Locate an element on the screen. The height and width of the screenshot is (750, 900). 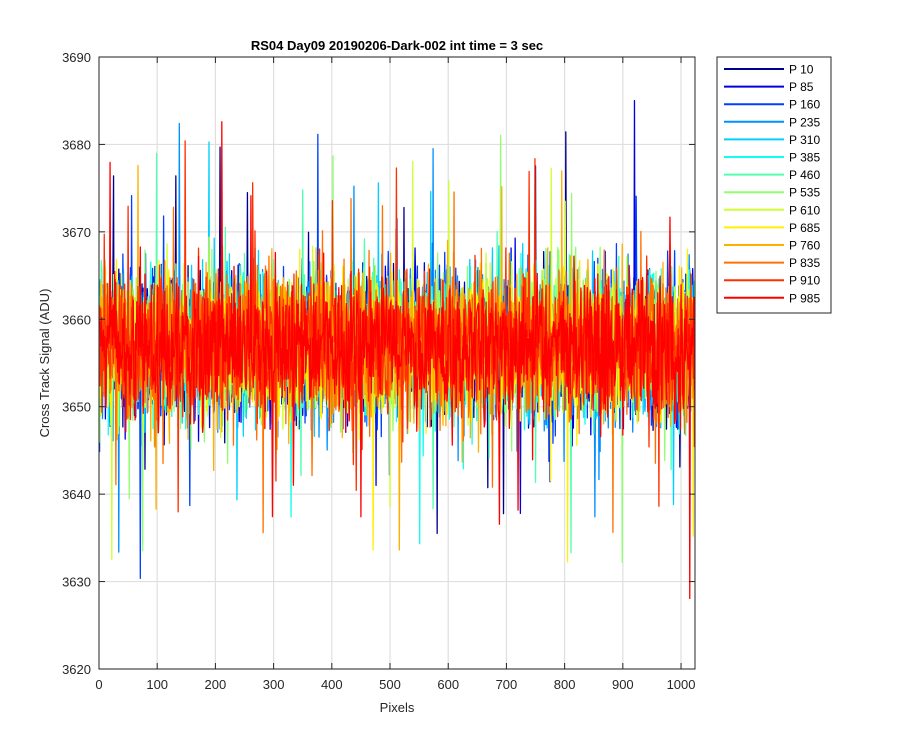
legend-label: P 535 is located at coordinates (804, 193).